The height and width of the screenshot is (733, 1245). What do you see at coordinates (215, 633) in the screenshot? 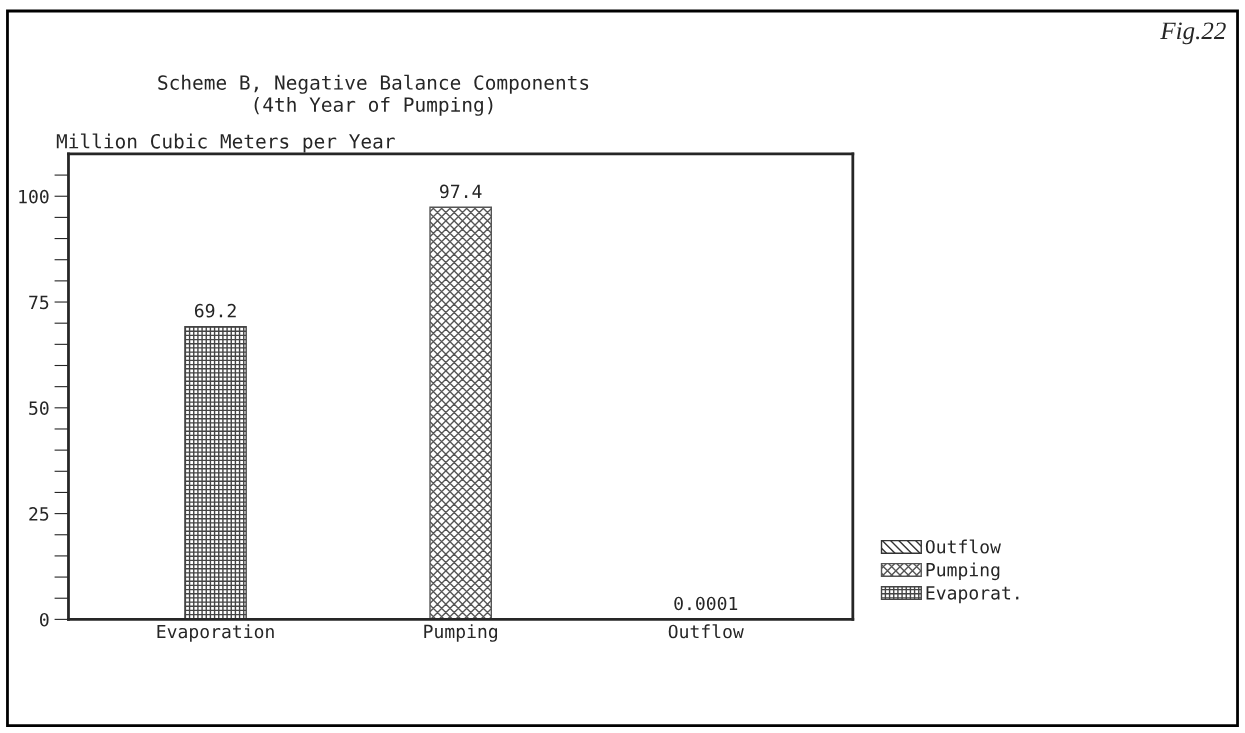
I see `x-tick-label: Evaporation` at bounding box center [215, 633].